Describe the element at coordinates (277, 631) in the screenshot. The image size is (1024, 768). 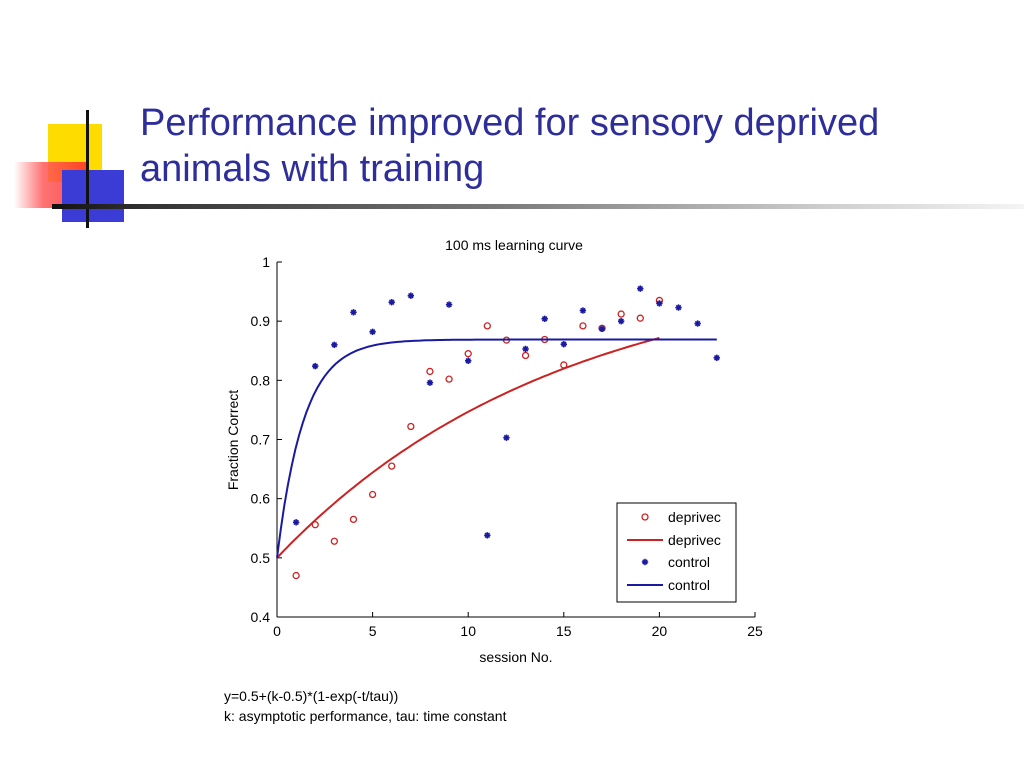
I see `x-tick-label: 0` at that location.